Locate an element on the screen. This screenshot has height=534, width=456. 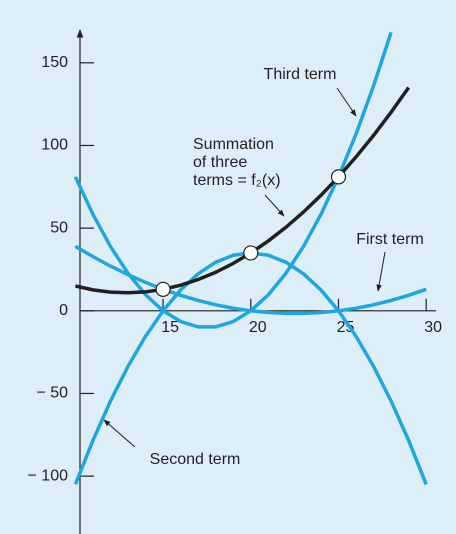
annotation: terms = f₂(x) is located at coordinates (237, 180).